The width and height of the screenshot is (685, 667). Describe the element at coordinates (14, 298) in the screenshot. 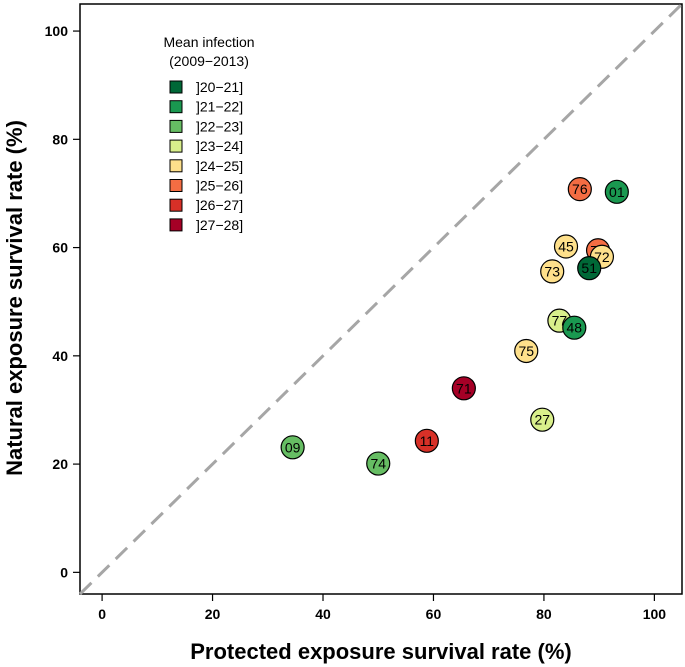

I see `y-axis-title: Natural exposure survival rate (%)` at that location.